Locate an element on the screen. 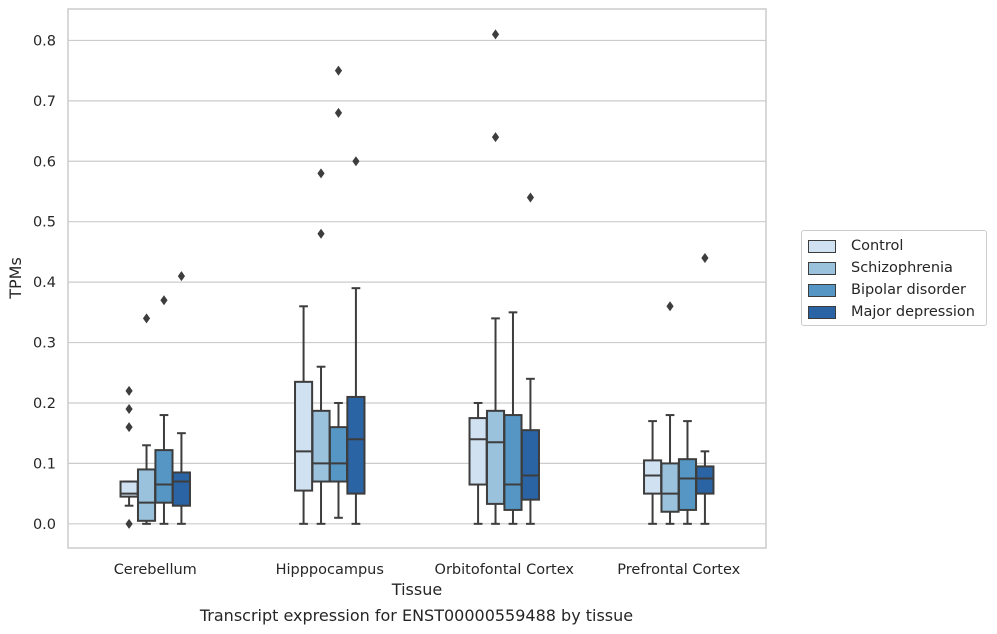 The width and height of the screenshot is (997, 634). legend-label-control: Control is located at coordinates (877, 246).